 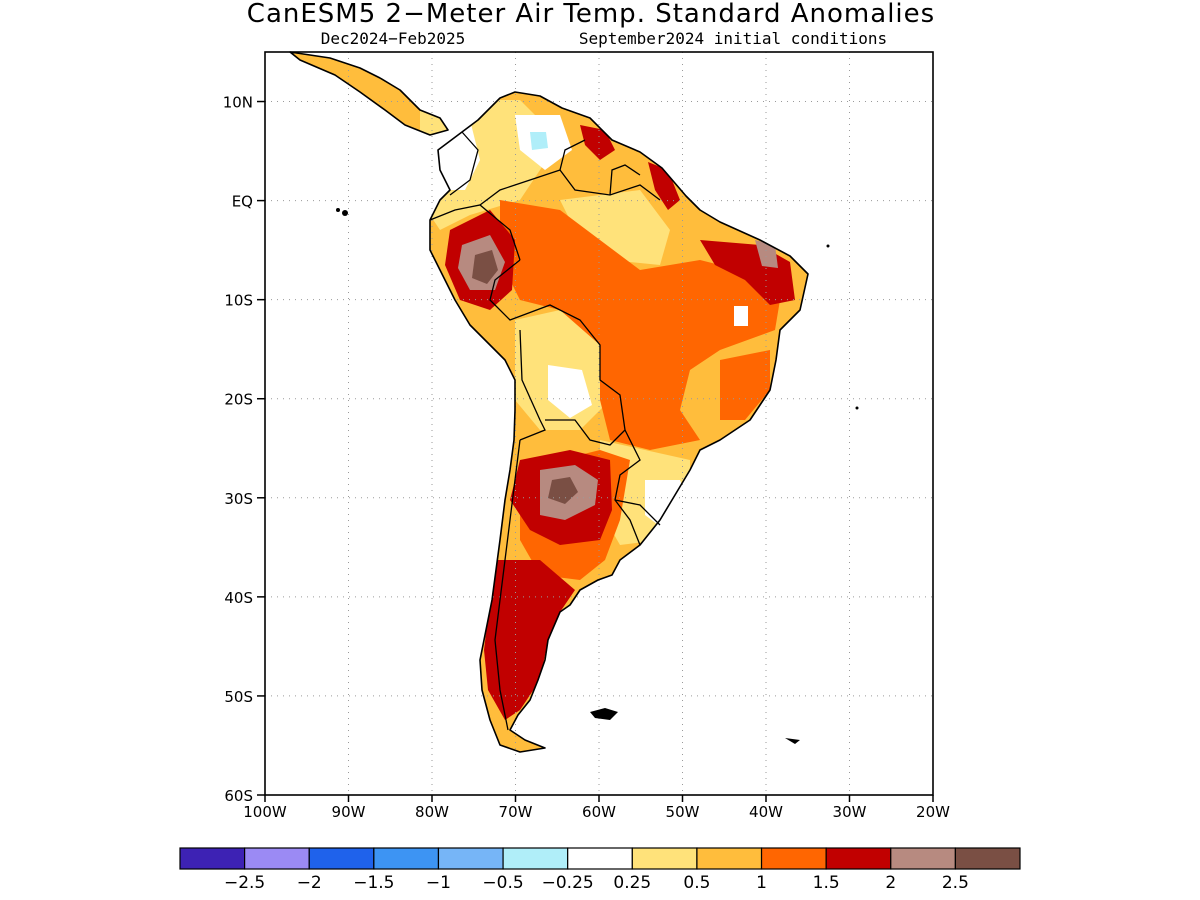 I want to click on lat-tick-label: 20S, so click(x=238, y=400).